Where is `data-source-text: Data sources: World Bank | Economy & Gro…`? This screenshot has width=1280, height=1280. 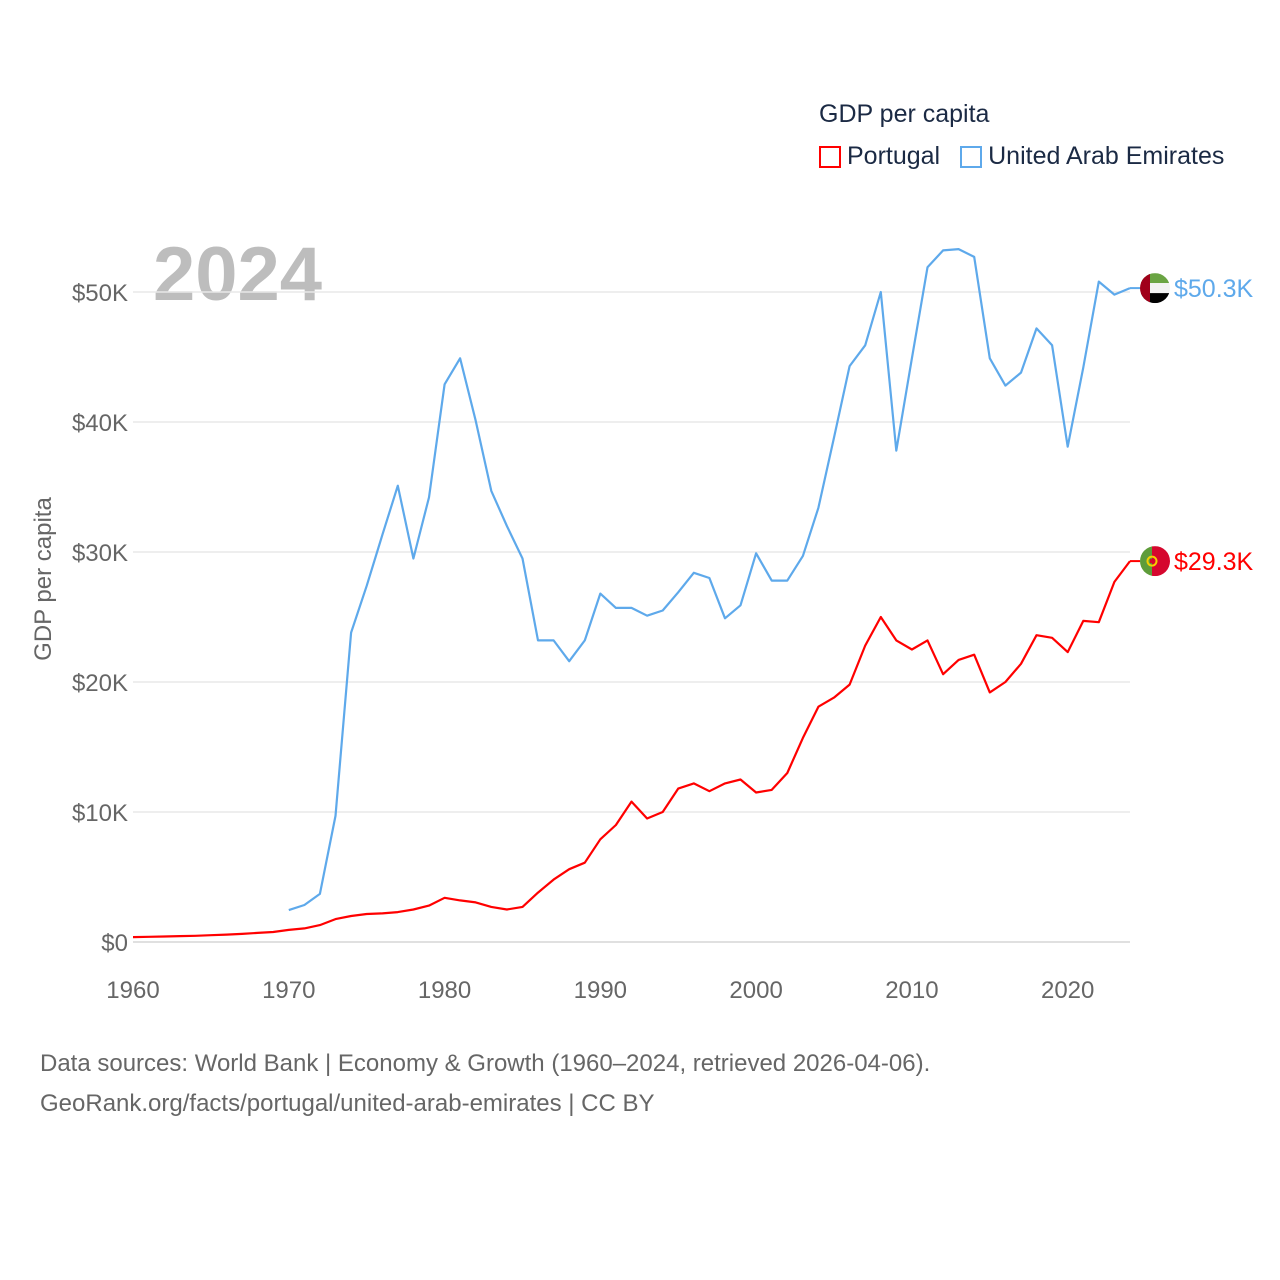
data-source-text: Data sources: World Bank | Economy & Gro… is located at coordinates (485, 1063).